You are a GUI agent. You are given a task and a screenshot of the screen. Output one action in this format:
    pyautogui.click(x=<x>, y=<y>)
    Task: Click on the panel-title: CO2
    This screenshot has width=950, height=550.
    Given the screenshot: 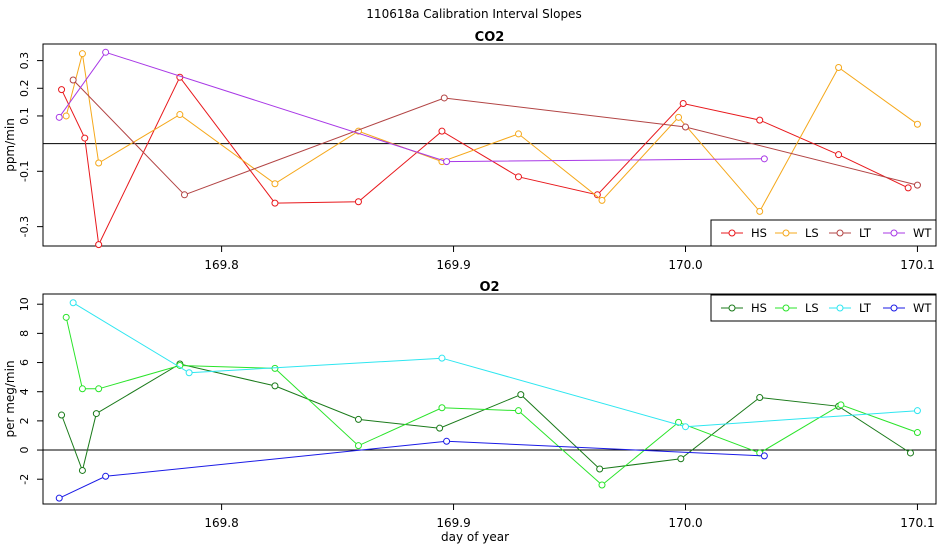 What is the action you would take?
    pyautogui.click(x=490, y=37)
    